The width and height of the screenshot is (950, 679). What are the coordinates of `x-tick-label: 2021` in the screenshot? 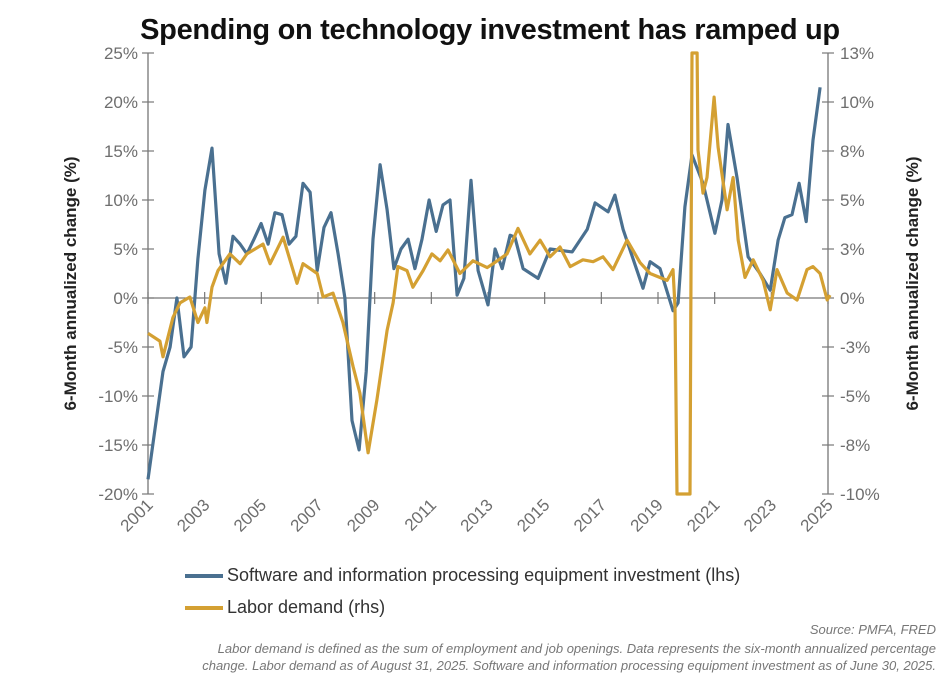 It's located at (703, 515).